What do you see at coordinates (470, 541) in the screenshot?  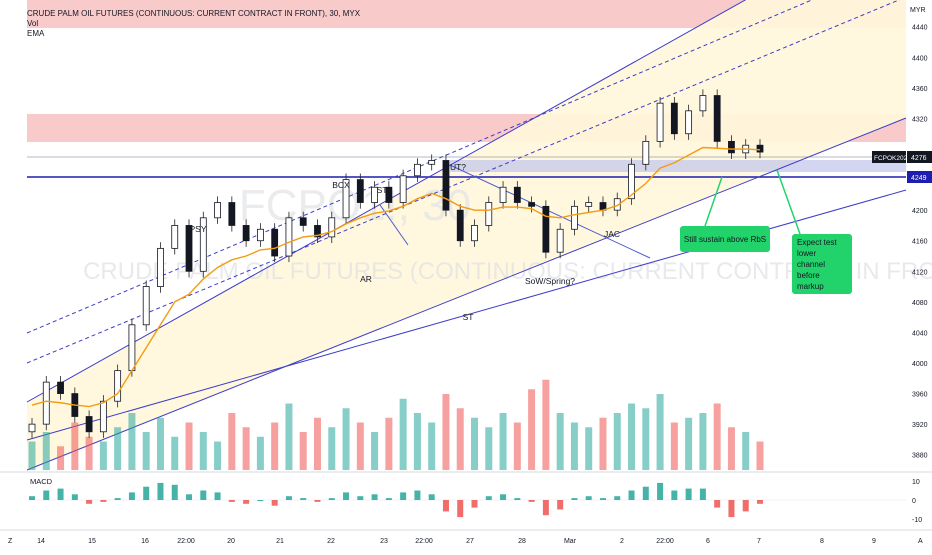 I see `time-axis-tick: 27` at bounding box center [470, 541].